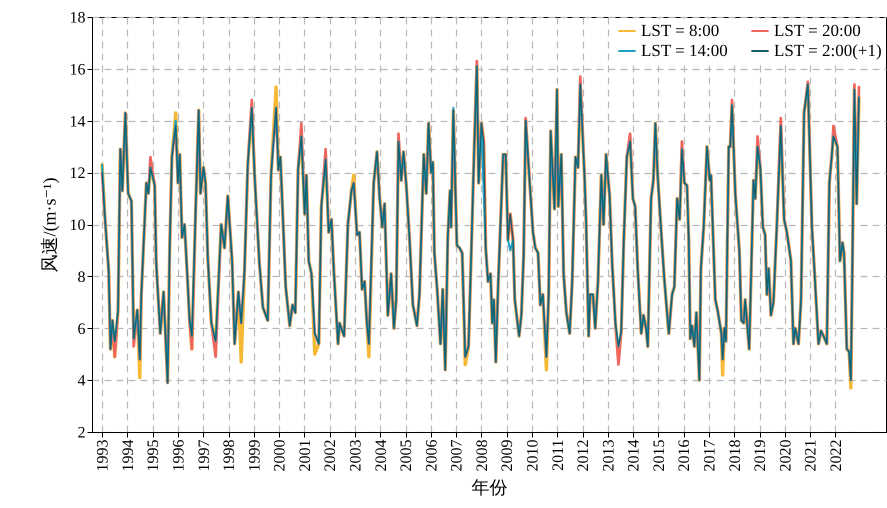  I want to click on x-tick-label: 2019, so click(761, 456).